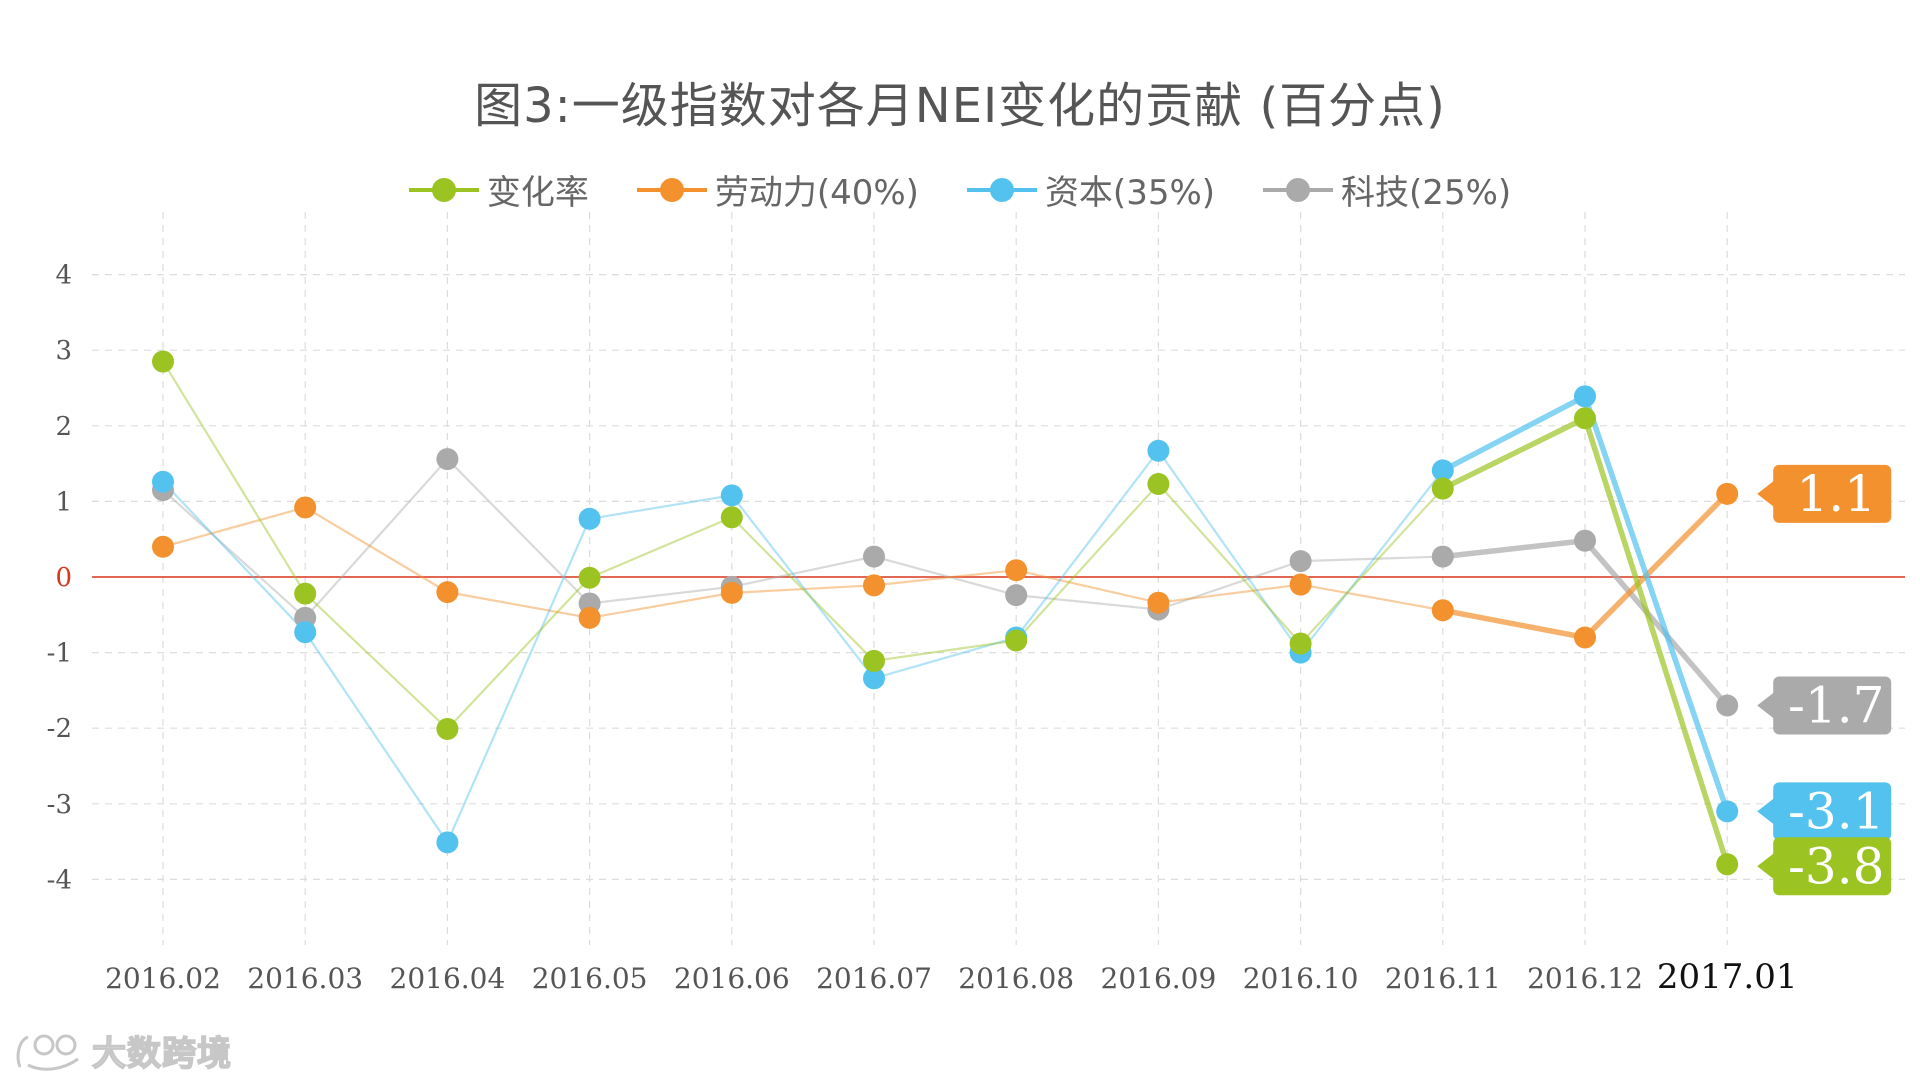 This screenshot has height=1080, width=1920. Describe the element at coordinates (816, 193) in the screenshot. I see `legend-label: 劳动力(40%)` at that location.